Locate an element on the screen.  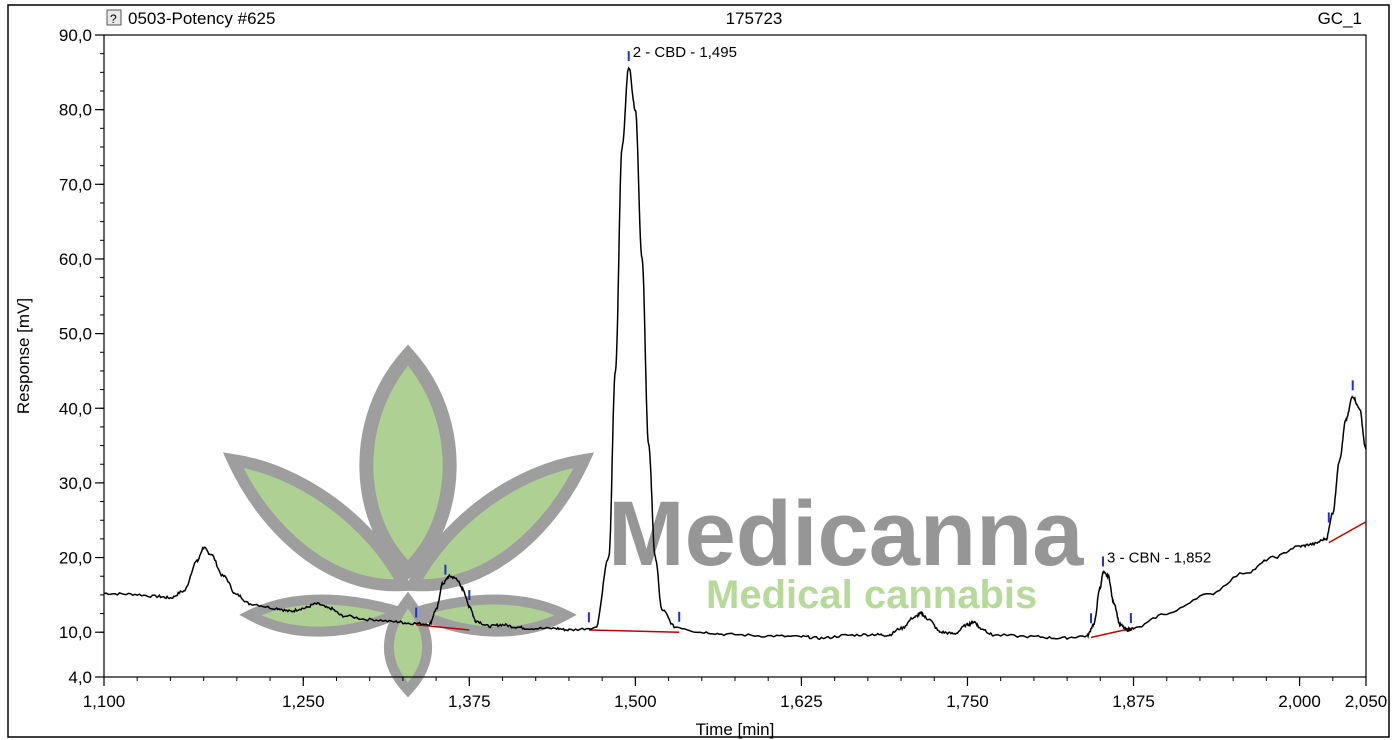
x-tick-label: 1,500 is located at coordinates (635, 701).